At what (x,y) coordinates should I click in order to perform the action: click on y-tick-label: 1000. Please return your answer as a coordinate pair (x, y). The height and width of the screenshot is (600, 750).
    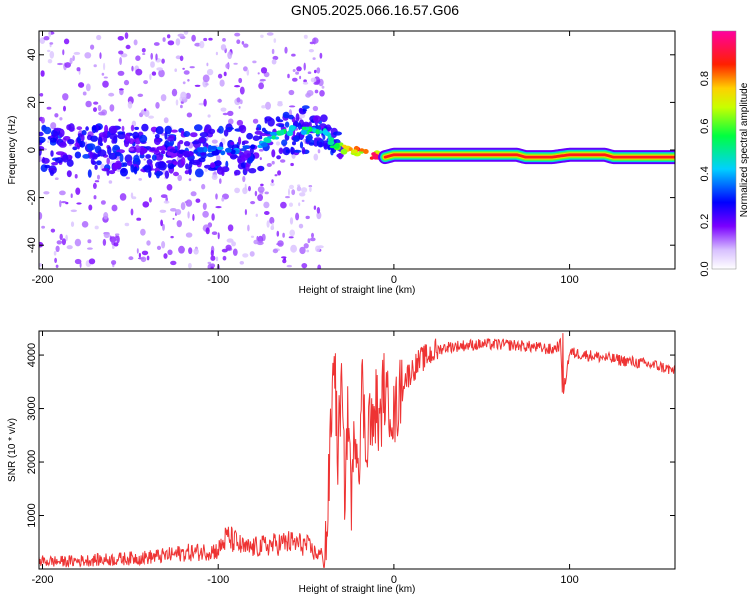
    Looking at the image, I should click on (32, 515).